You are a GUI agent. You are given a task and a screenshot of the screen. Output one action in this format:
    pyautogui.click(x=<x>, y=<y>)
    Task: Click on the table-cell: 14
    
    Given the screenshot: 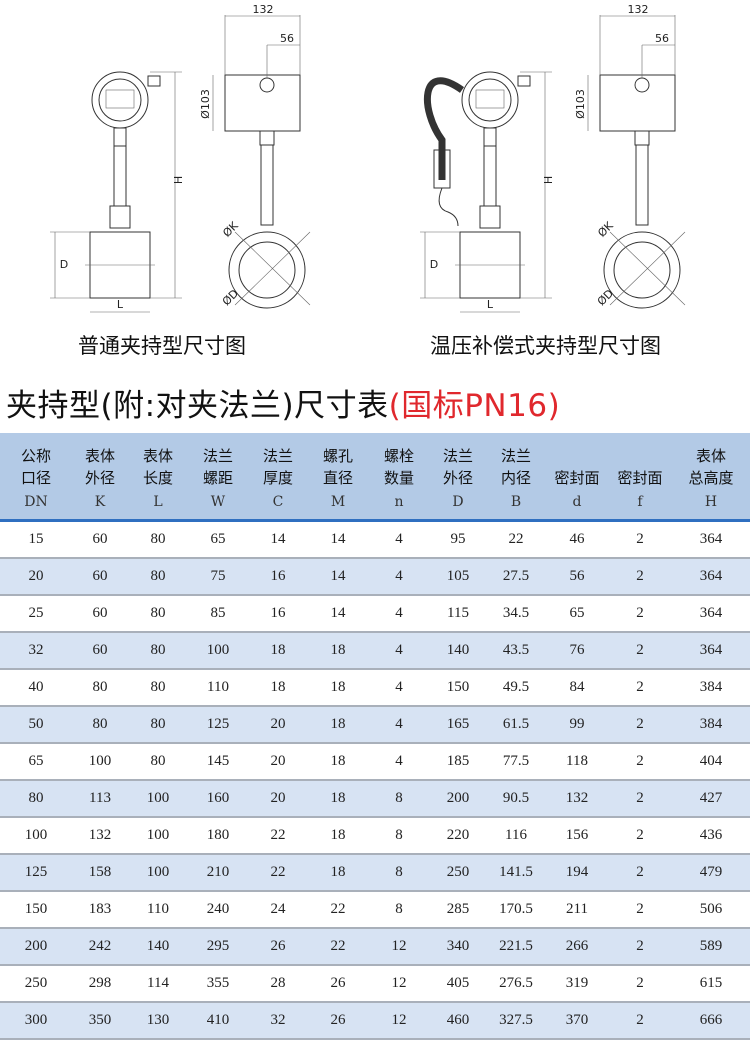 What is the action you would take?
    pyautogui.click(x=338, y=614)
    